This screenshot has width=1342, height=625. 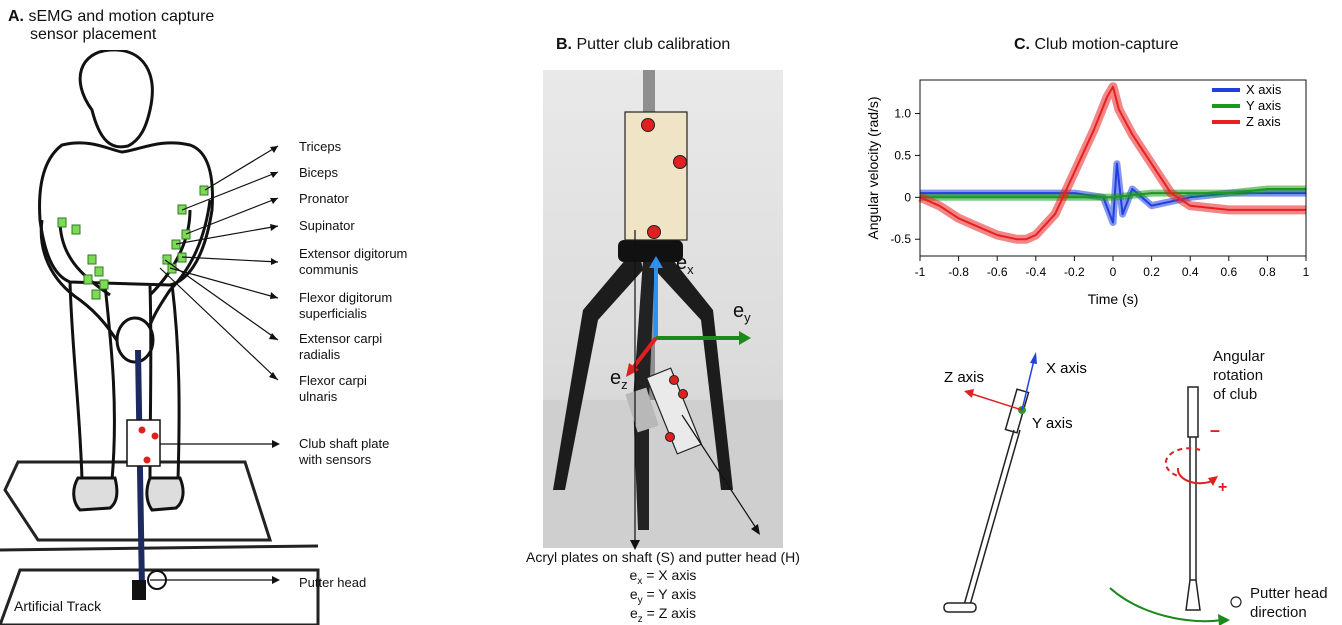 What do you see at coordinates (319, 172) in the screenshot?
I see `muscle-label-biceps: Biceps` at bounding box center [319, 172].